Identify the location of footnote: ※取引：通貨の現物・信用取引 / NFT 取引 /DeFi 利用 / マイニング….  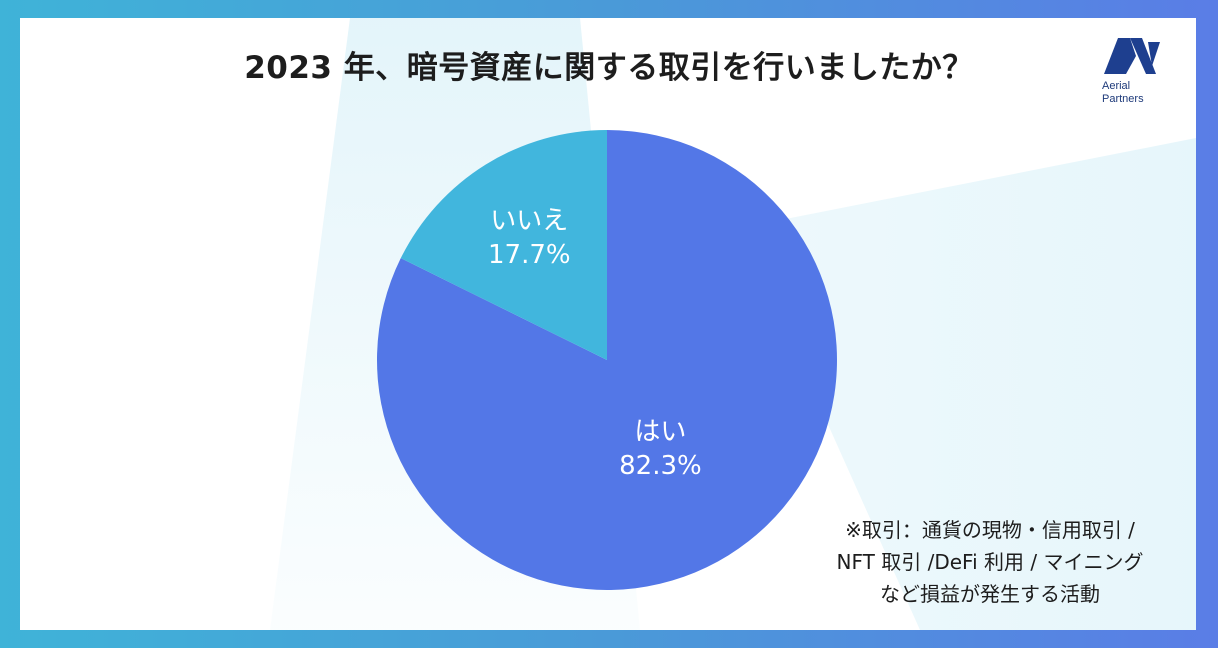
(990, 562).